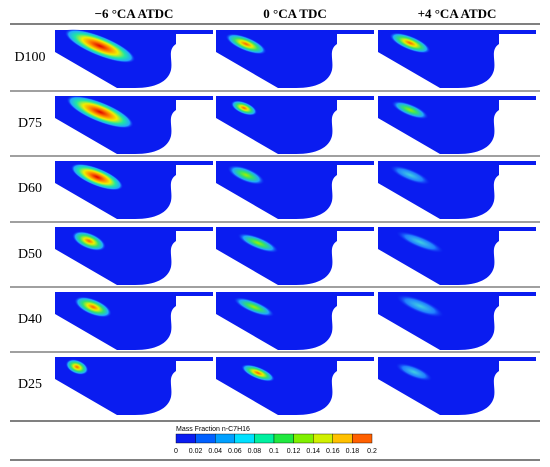 This screenshot has width=550, height=467. What do you see at coordinates (353, 451) in the screenshot?
I see `colorbar-tick-label: 0.18` at bounding box center [353, 451].